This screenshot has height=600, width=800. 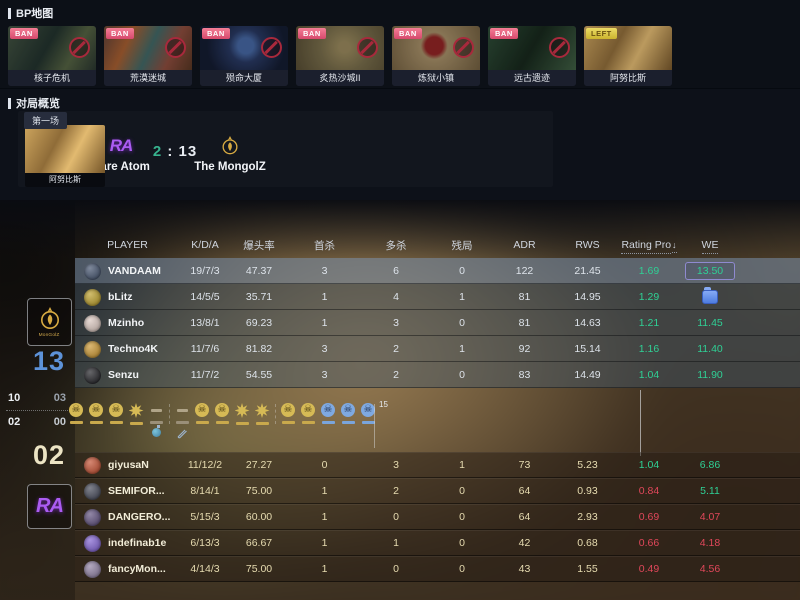 I want to click on map-name: 炙热沙城II, so click(x=340, y=78).